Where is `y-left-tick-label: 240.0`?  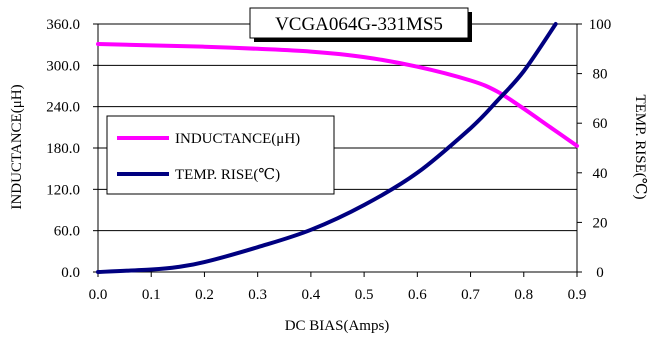 y-left-tick-label: 240.0 is located at coordinates (63, 108).